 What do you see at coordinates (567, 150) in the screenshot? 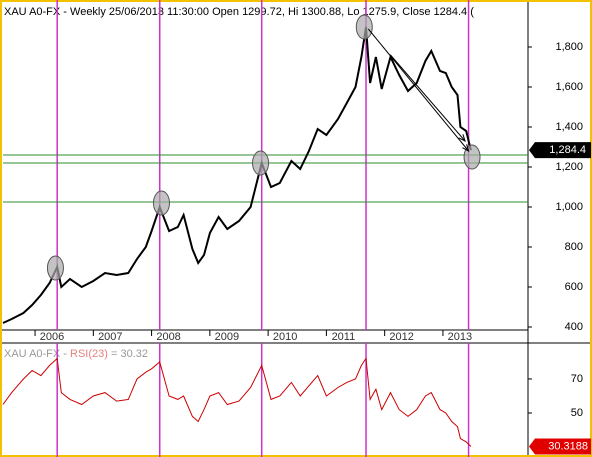
I see `last-value-label: 1,284.4` at bounding box center [567, 150].